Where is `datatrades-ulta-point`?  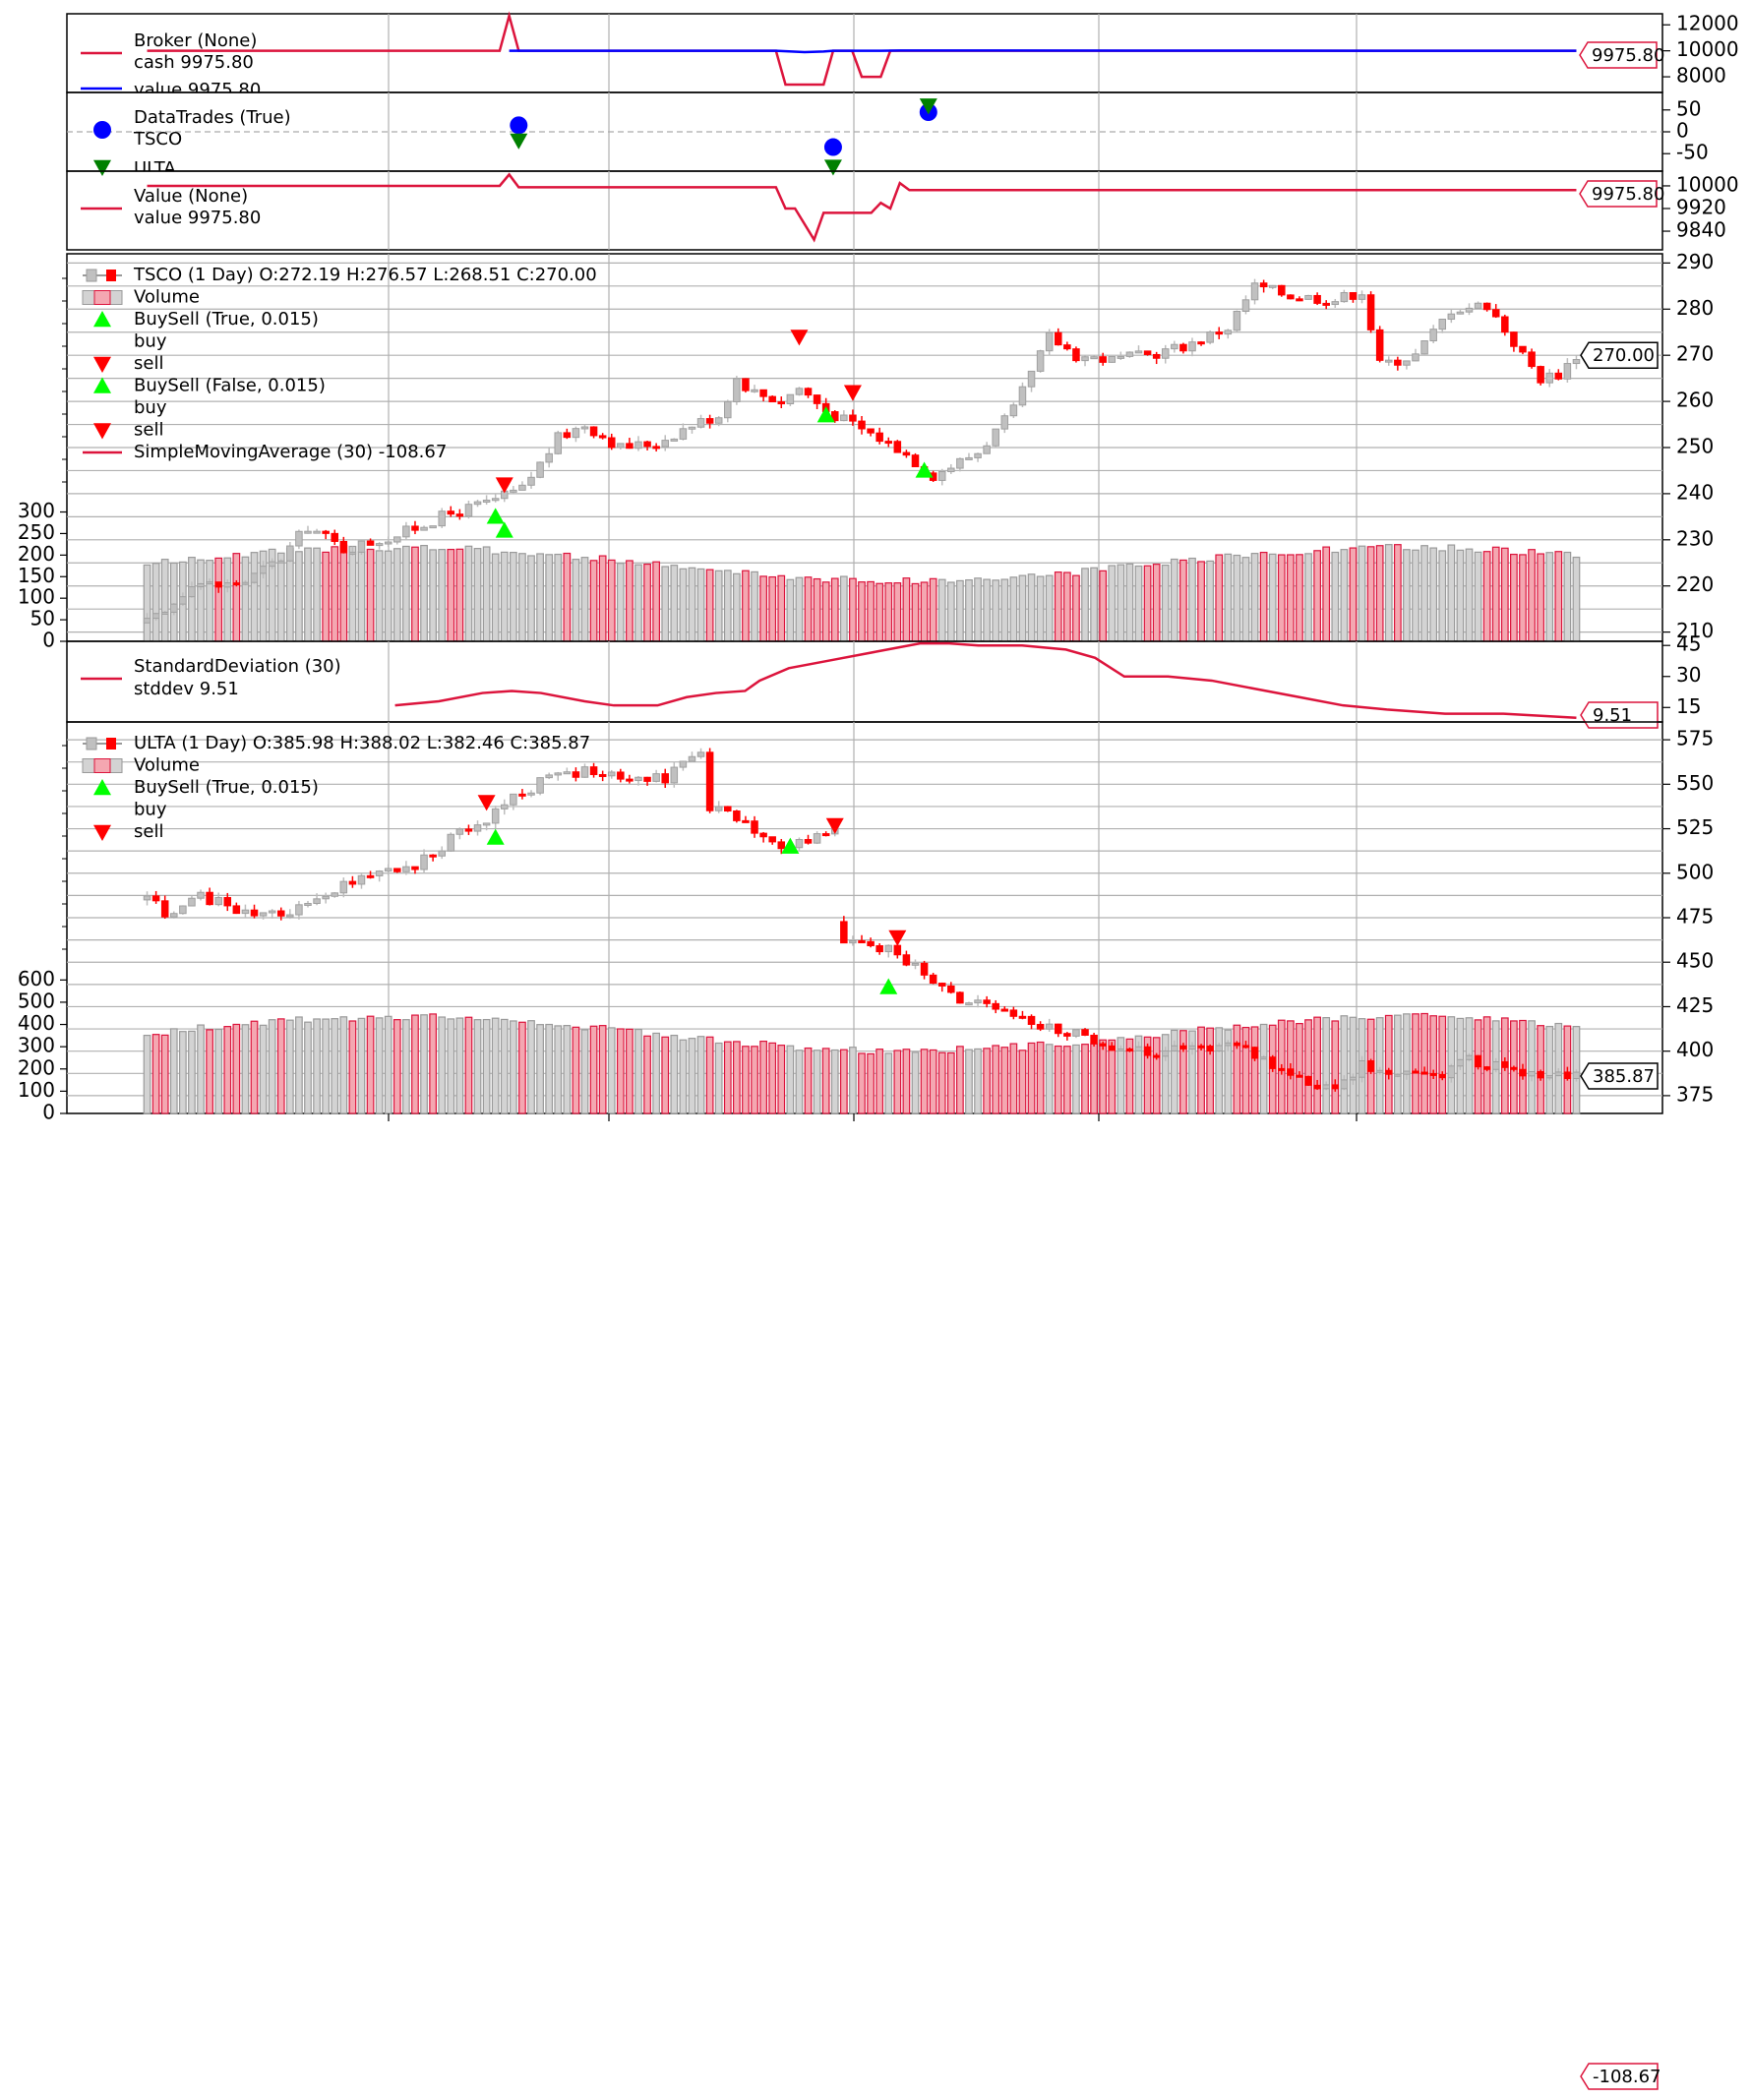
datatrades-ulta-point is located at coordinates (928, 106).